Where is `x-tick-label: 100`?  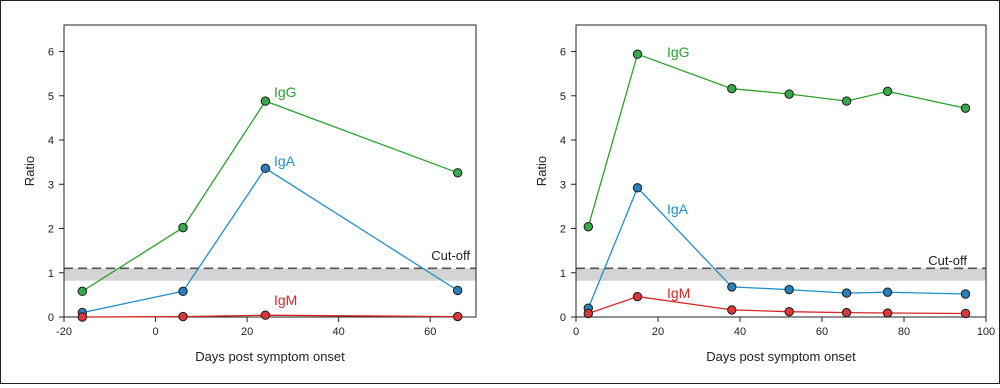
x-tick-label: 100 is located at coordinates (986, 332).